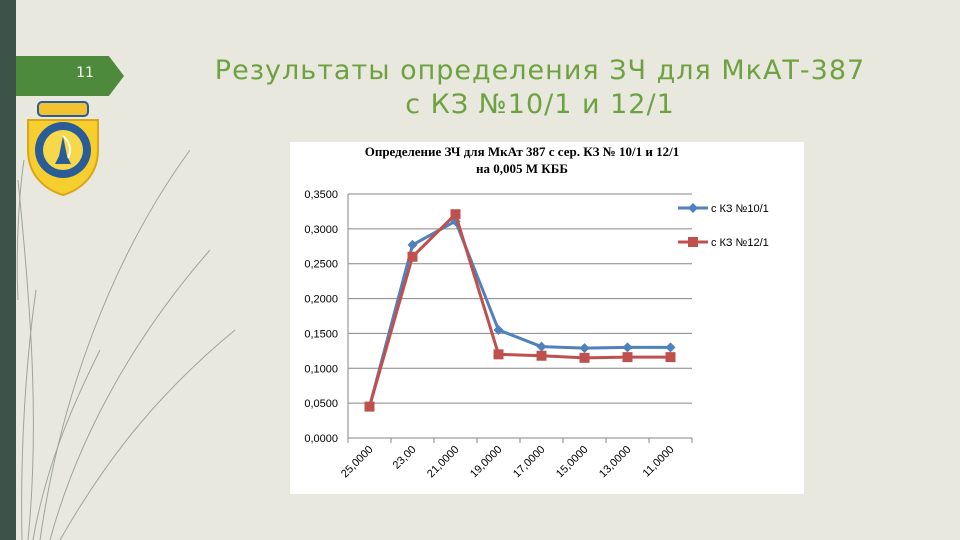 The height and width of the screenshot is (540, 960). Describe the element at coordinates (321, 300) in the screenshot. I see `y-tick-label: 0,2000` at that location.